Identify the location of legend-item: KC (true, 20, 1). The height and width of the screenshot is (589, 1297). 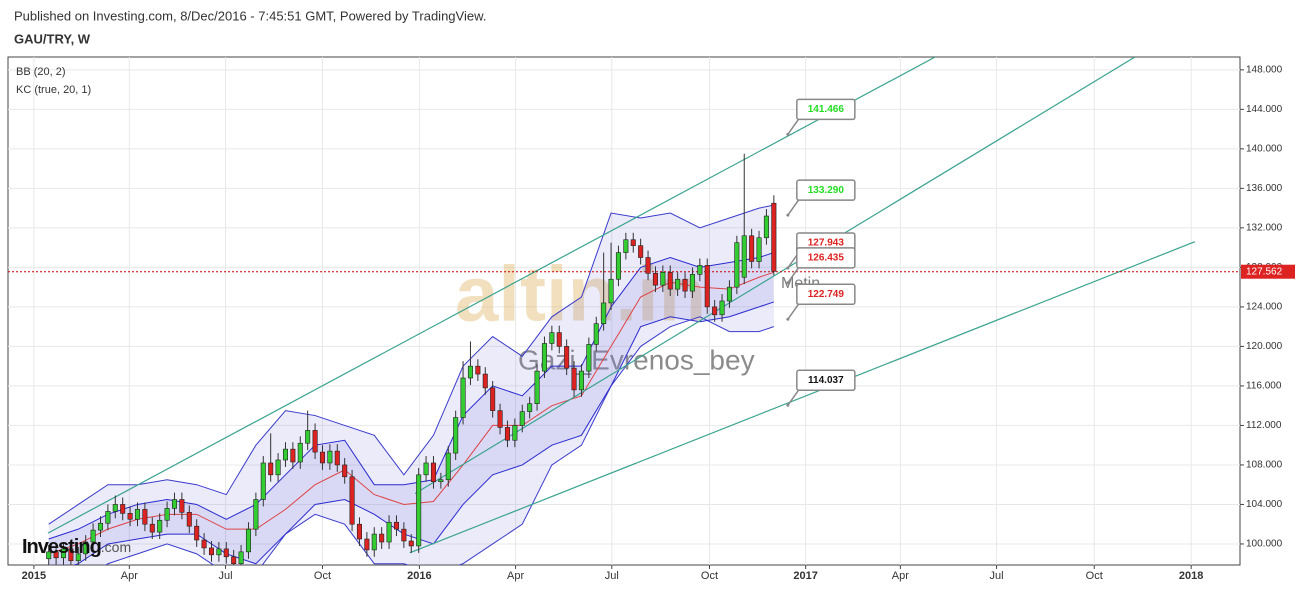
(53, 90).